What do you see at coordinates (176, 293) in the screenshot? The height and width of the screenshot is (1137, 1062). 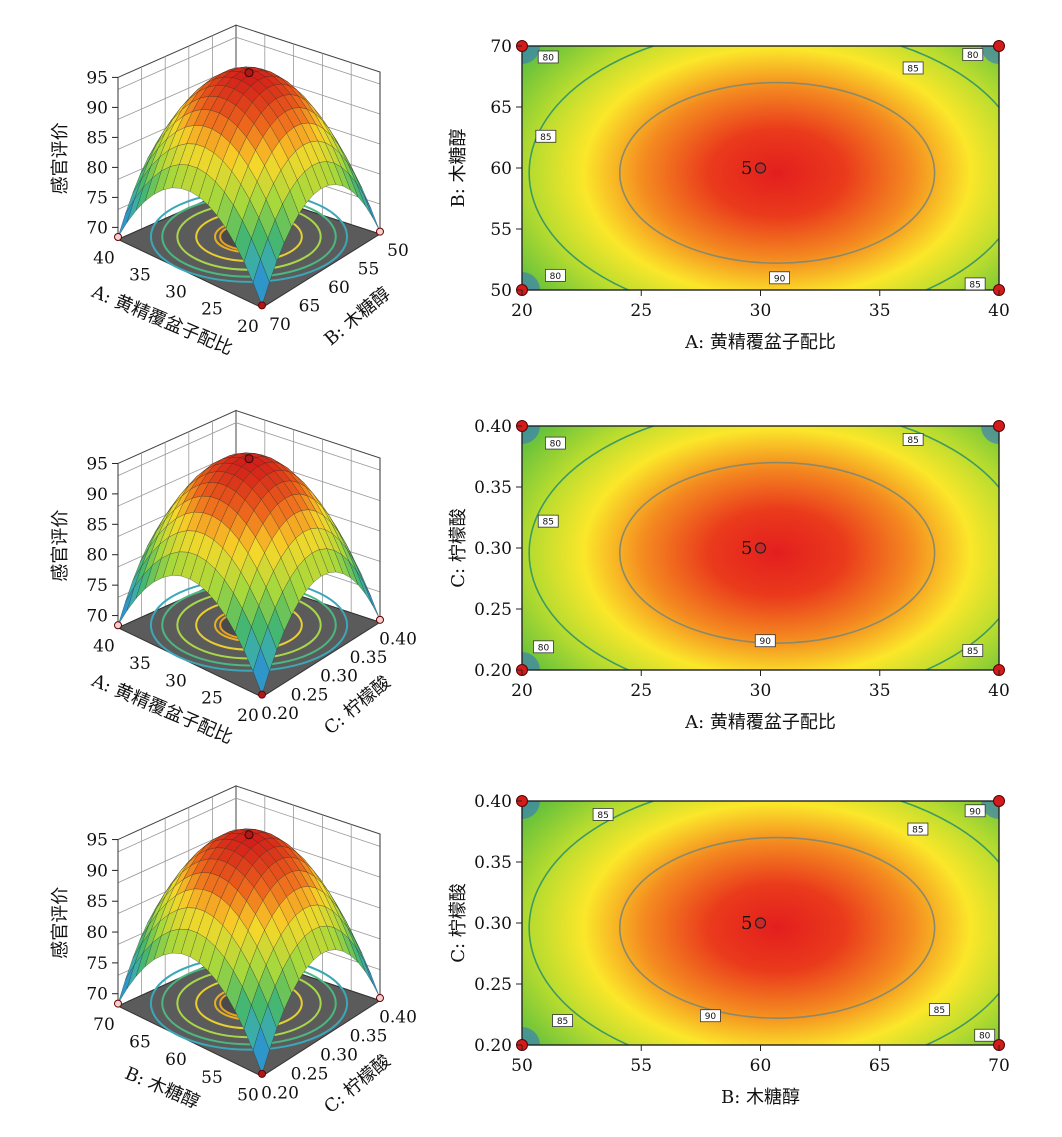 I see `x-tick-label: 30` at bounding box center [176, 293].